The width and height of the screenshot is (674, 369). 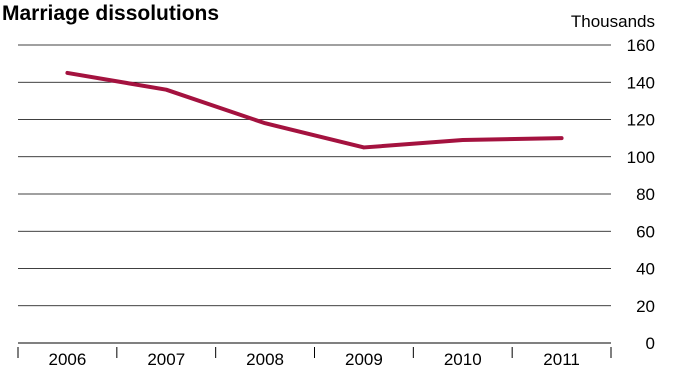 What do you see at coordinates (314, 355) in the screenshot?
I see `x-axis: 2006 2007 2008 2009 2010 2011` at bounding box center [314, 355].